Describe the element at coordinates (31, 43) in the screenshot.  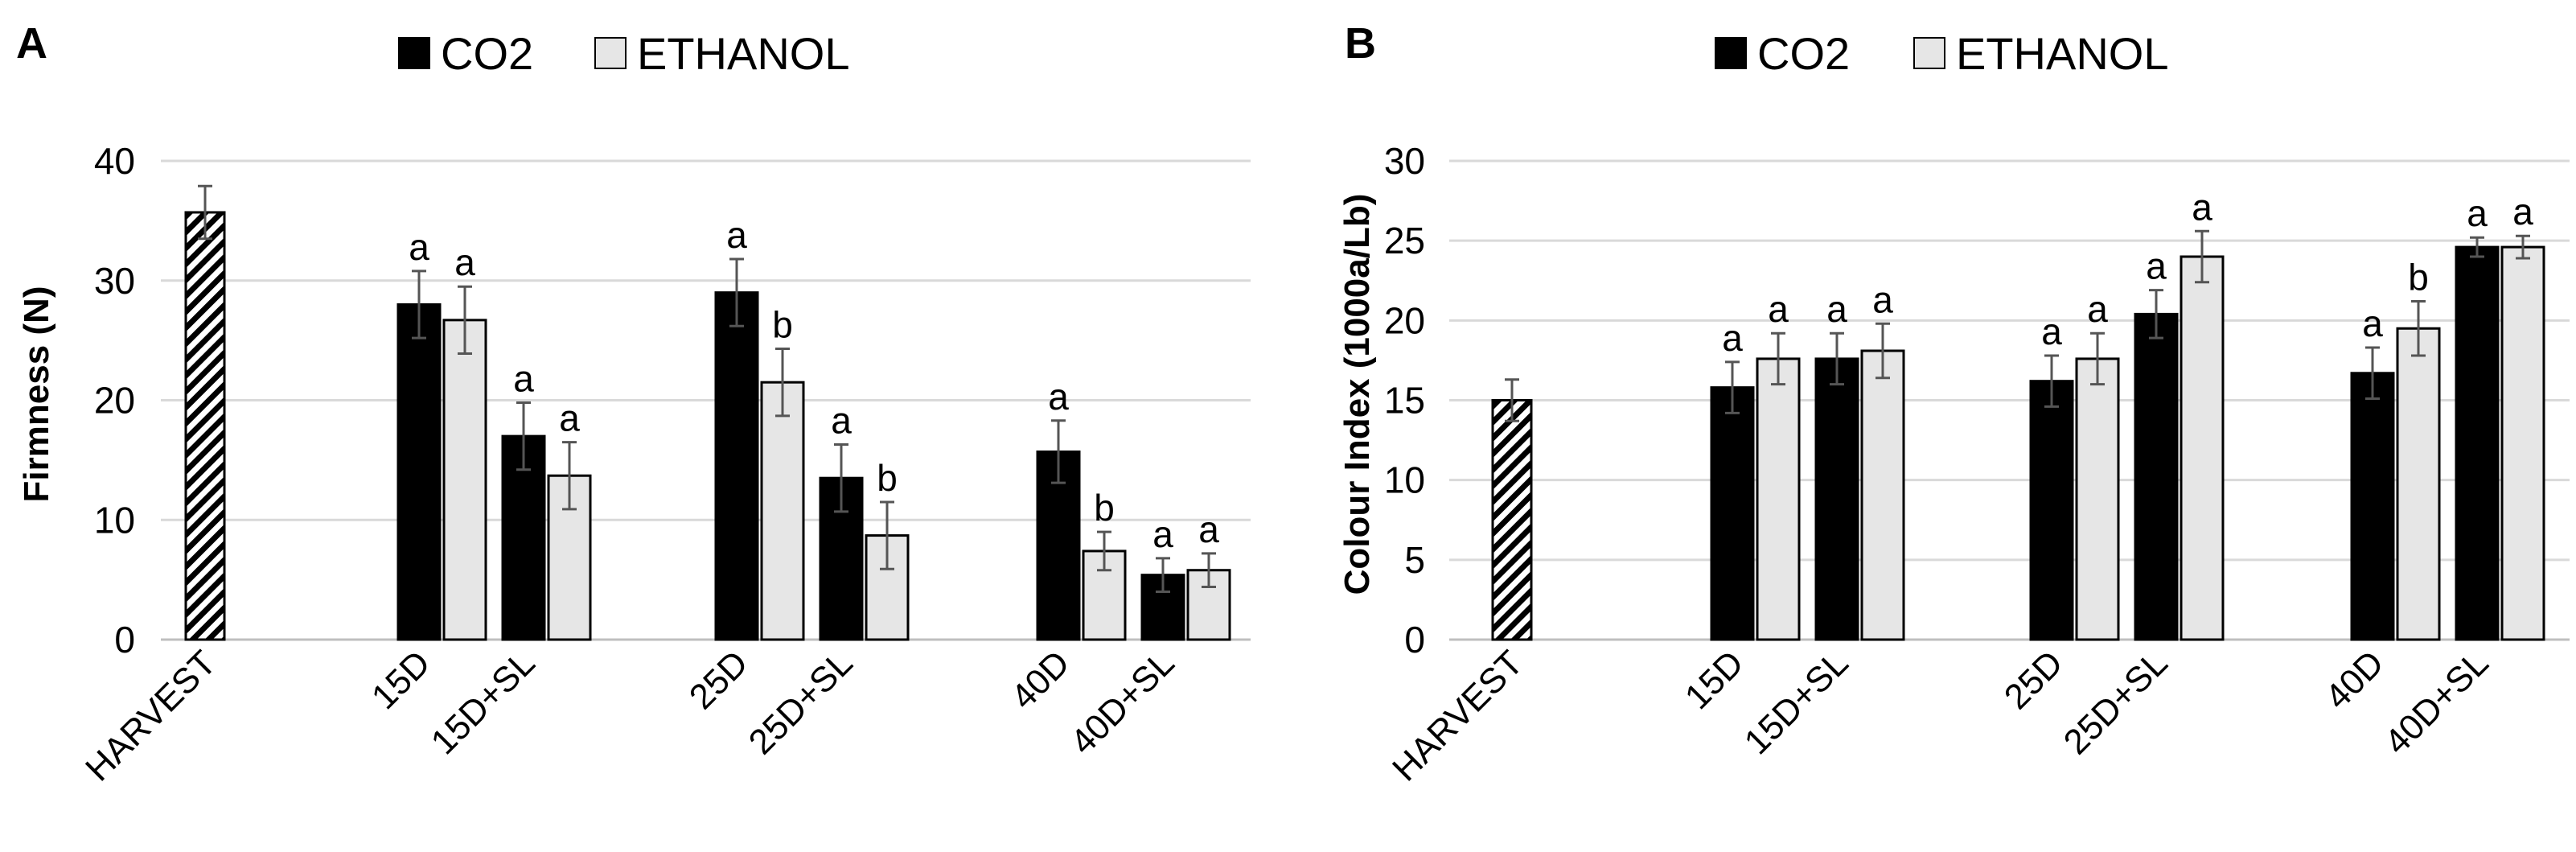
I see `panel-letter-a: A` at that location.